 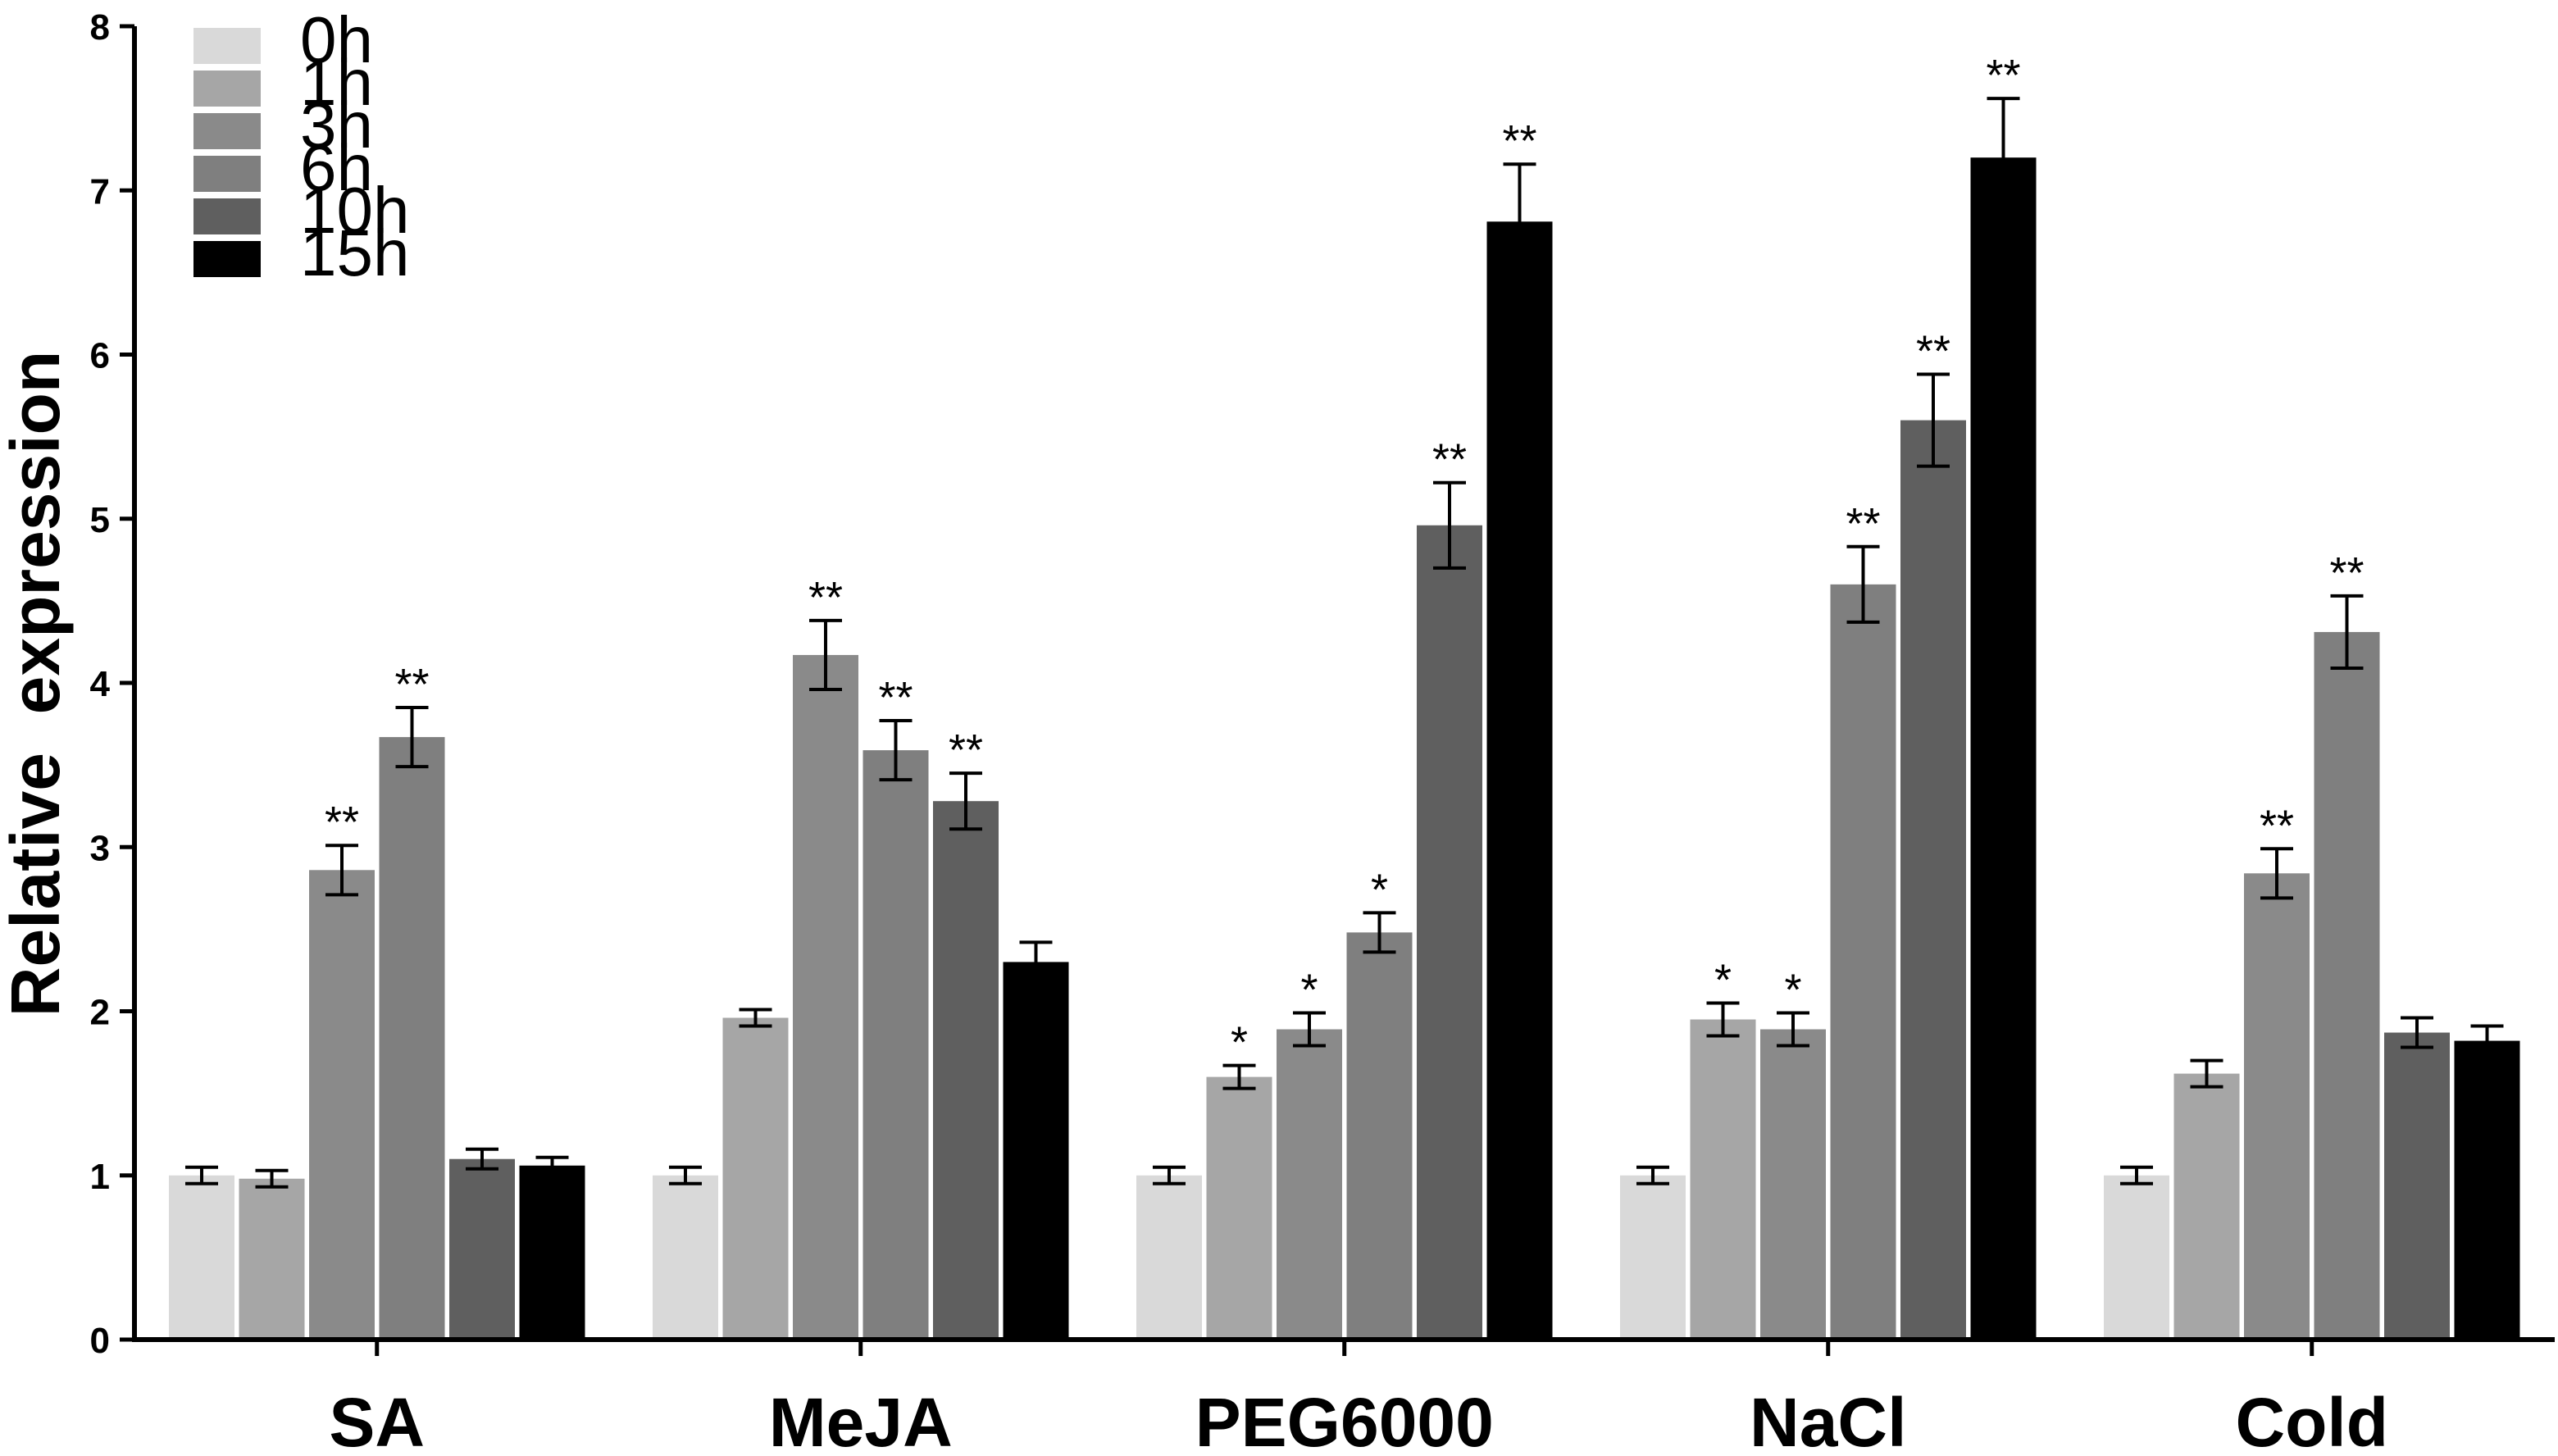 I want to click on y-tick-label: 8, so click(x=100, y=27).